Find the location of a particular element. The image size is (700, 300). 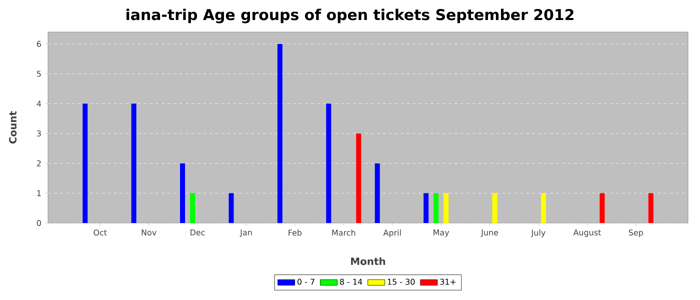

x-axis-title: Month is located at coordinates (368, 261).